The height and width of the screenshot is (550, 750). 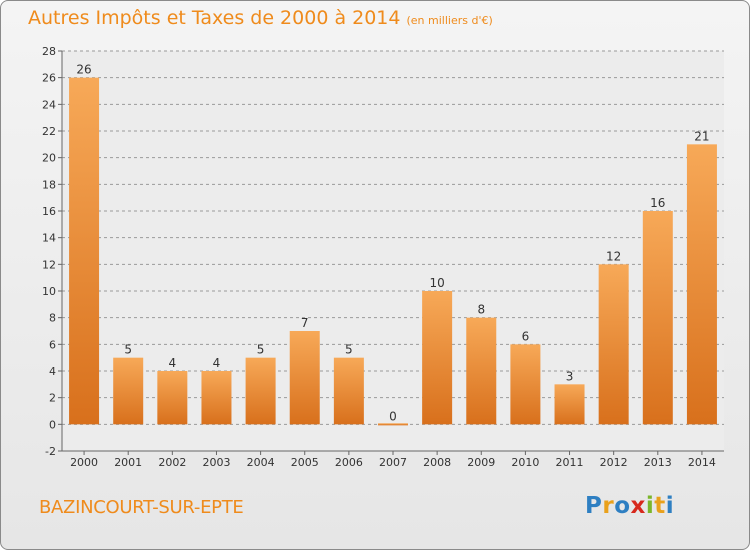 I want to click on x-tick-label: 2009, so click(x=481, y=462).